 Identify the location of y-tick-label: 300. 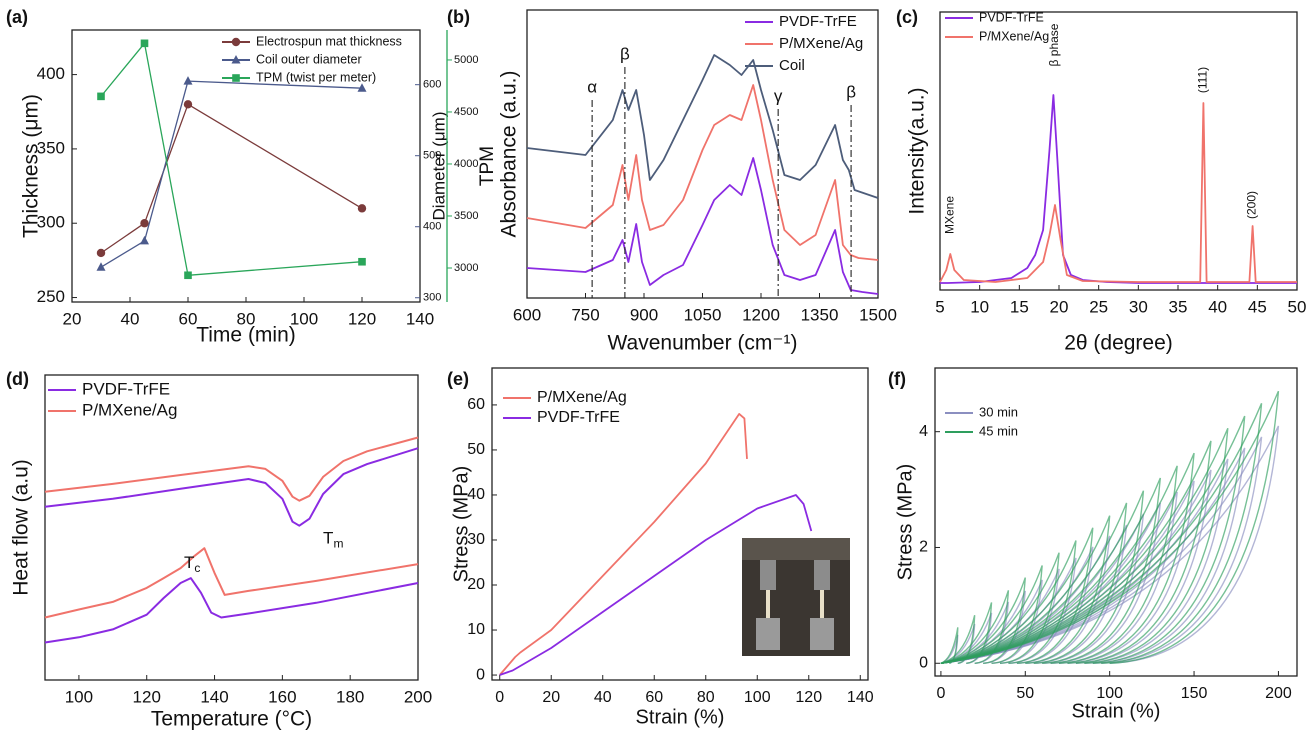
(51, 222).